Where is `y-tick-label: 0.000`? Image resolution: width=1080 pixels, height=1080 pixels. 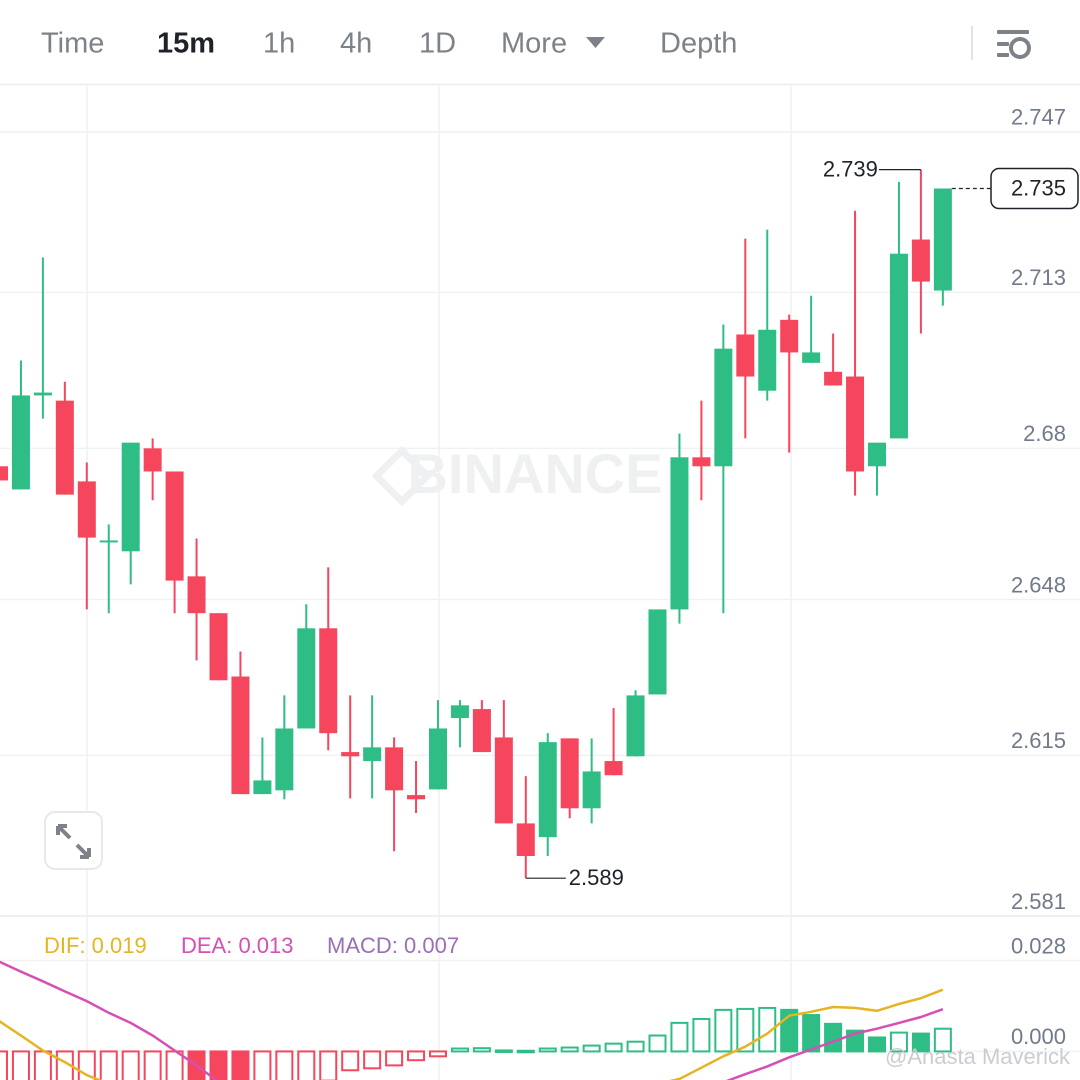
y-tick-label: 0.000 is located at coordinates (1038, 1036).